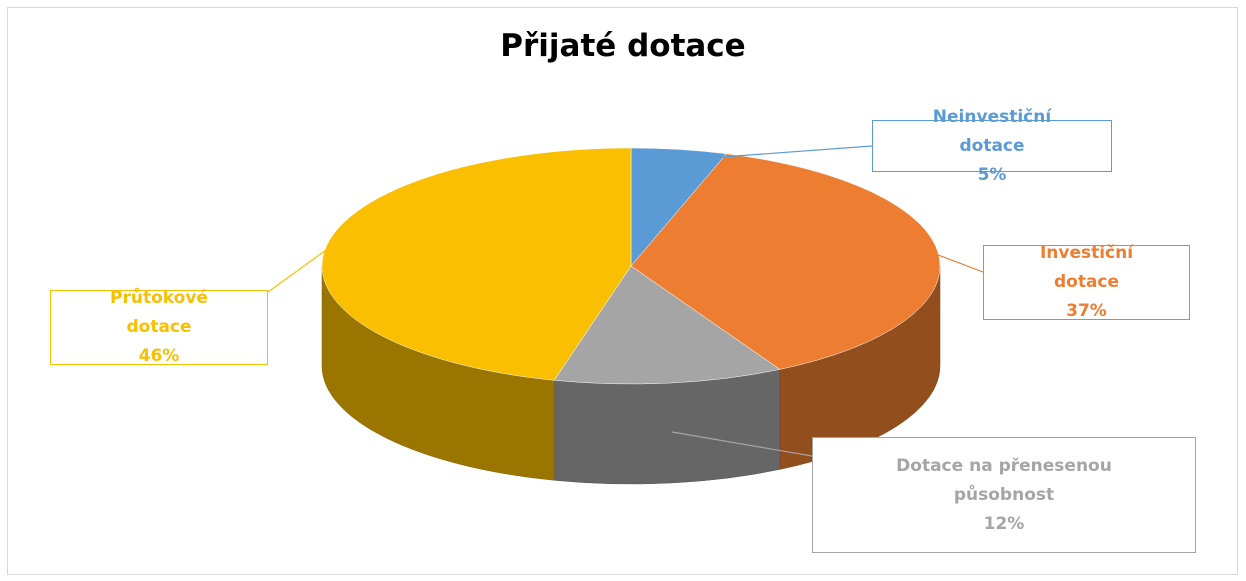 This screenshot has width=1246, height=581. Describe the element at coordinates (623, 46) in the screenshot. I see `chart-title: Přijaté dotace` at that location.